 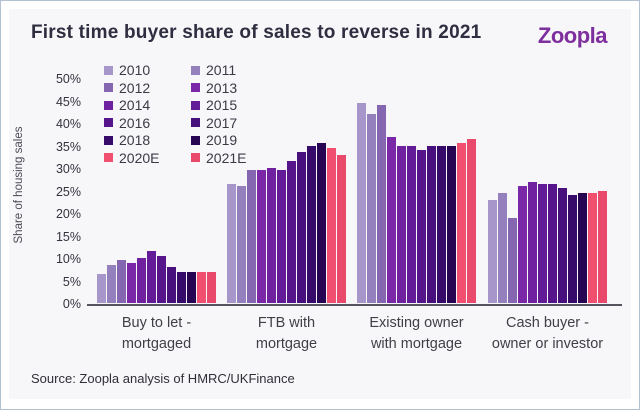 What do you see at coordinates (321, 223) in the screenshot?
I see `bar-2019-cat2` at bounding box center [321, 223].